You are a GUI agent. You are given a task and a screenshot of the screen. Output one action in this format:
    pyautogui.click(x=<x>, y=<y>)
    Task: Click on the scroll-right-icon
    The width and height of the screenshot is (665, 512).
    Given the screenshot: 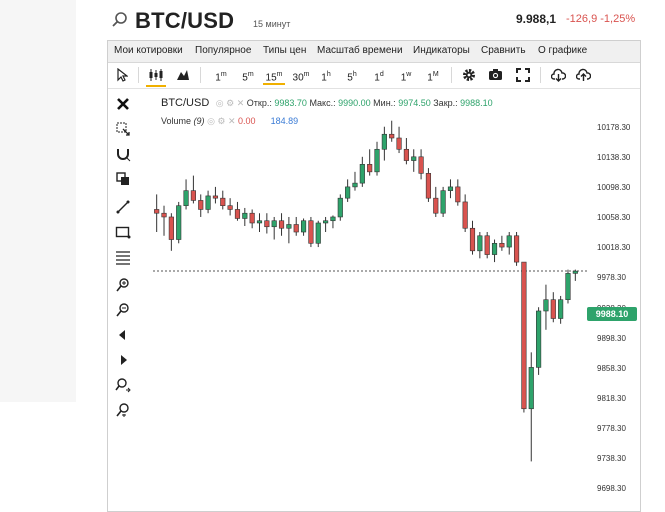 What is the action you would take?
    pyautogui.click(x=123, y=360)
    